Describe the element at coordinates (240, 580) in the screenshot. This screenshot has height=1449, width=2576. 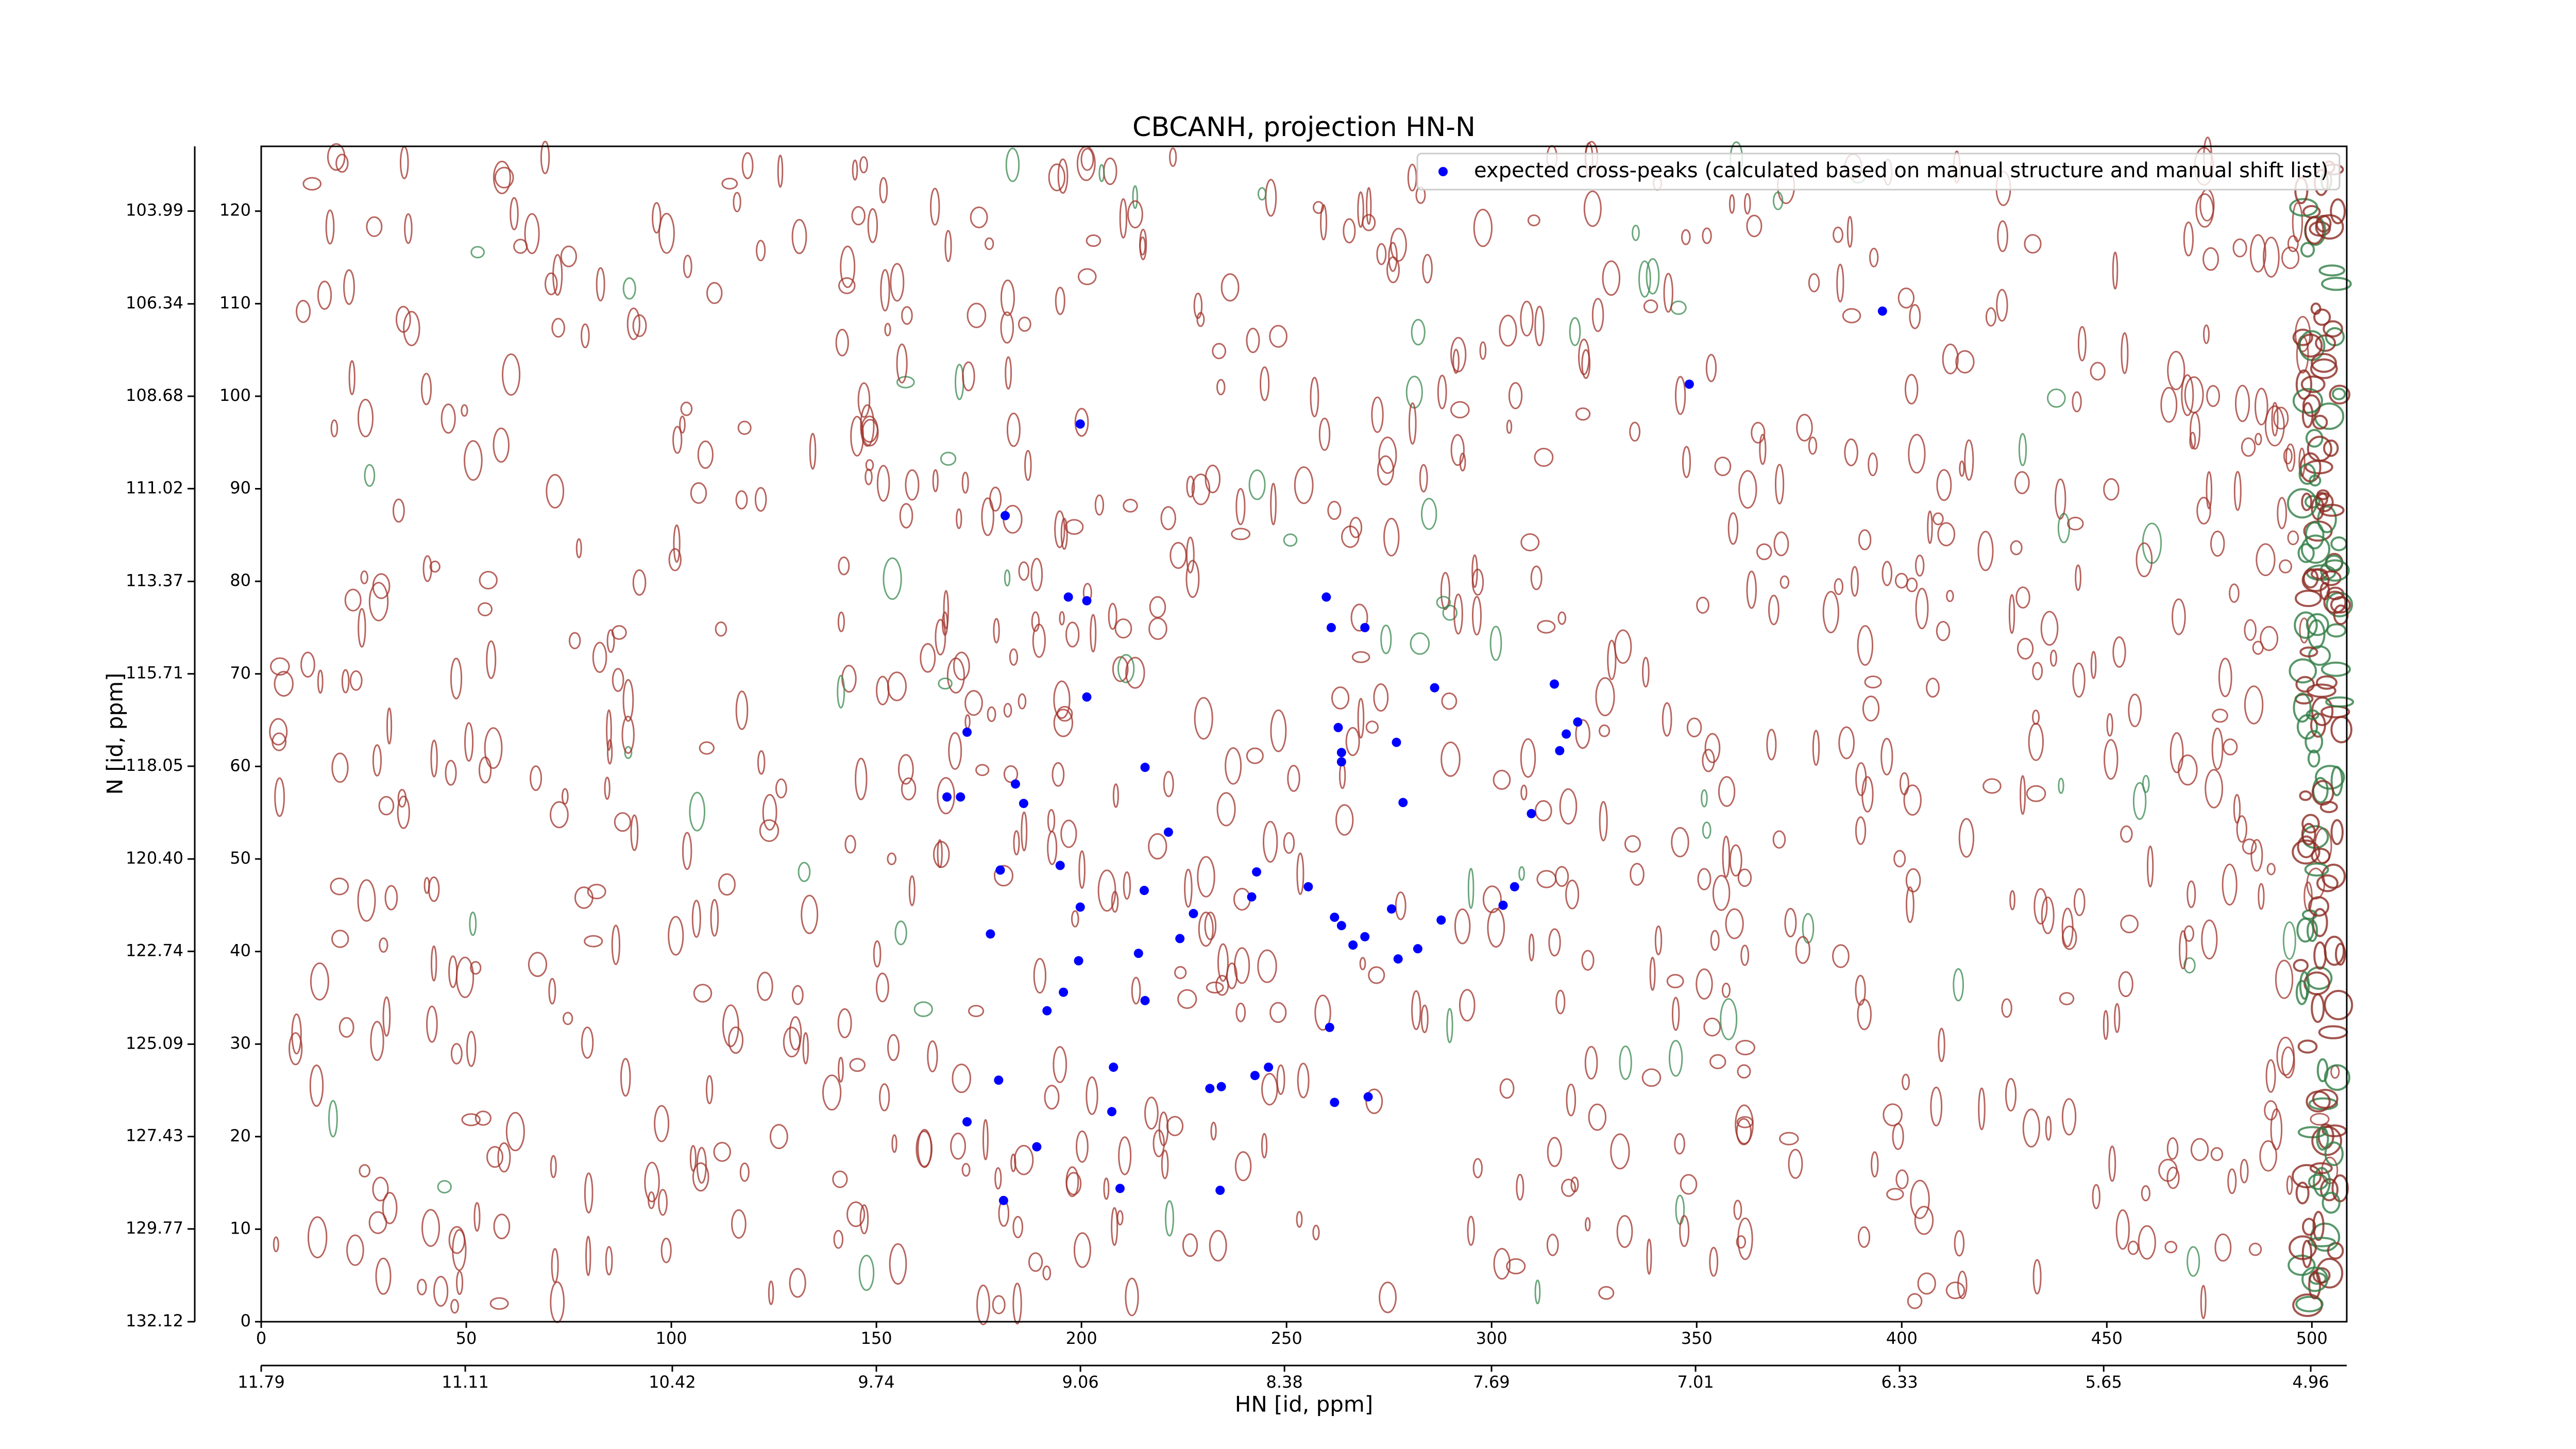
I see `y-tick-label: 80` at that location.